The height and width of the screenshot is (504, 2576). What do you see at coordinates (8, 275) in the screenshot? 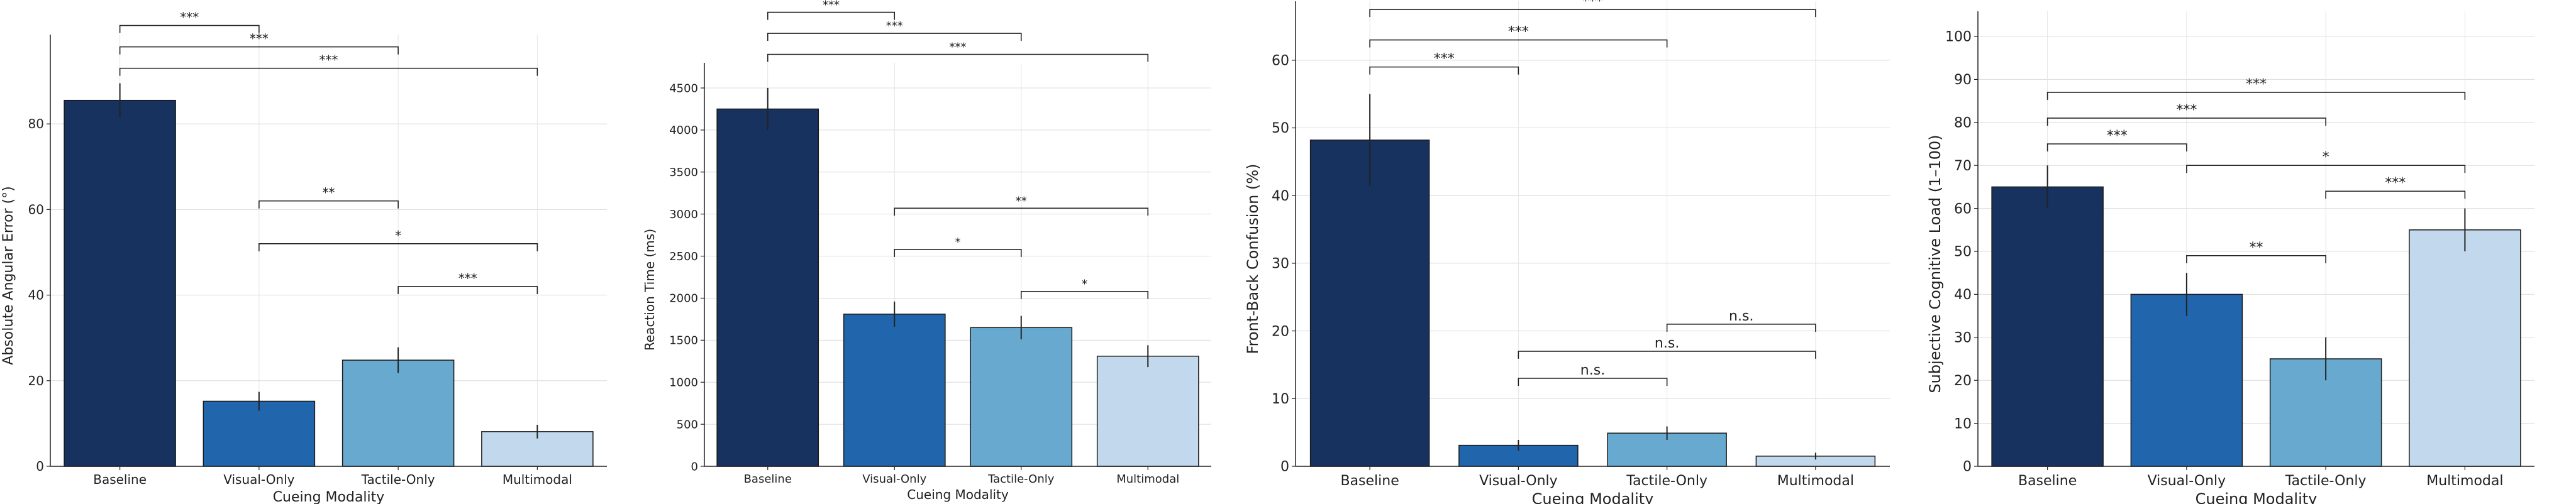
I see `y-axis-label: Absolute Angular Error (°)` at bounding box center [8, 275].